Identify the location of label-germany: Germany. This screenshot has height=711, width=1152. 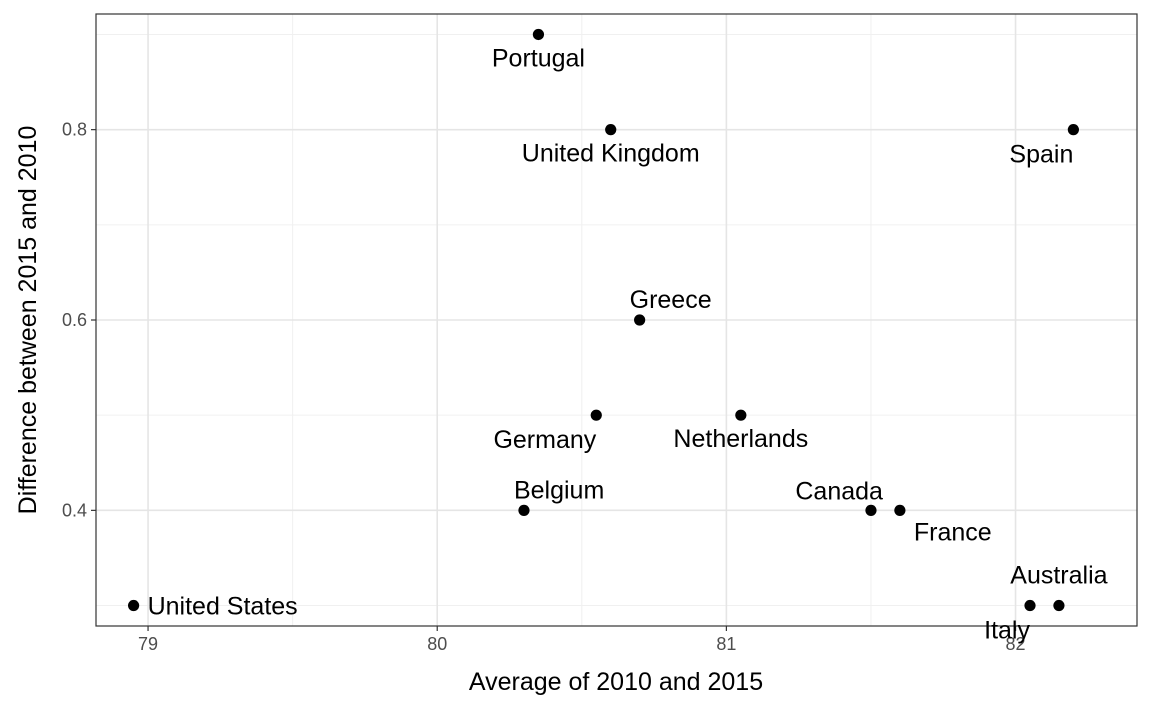
(544, 440).